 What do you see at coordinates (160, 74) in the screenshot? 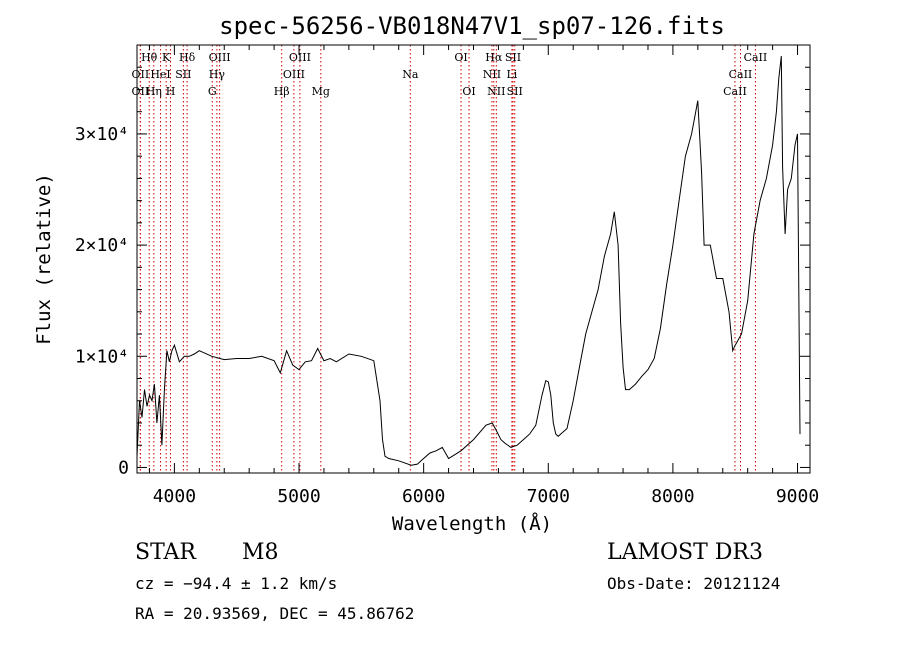
I see `line-label-4: HeI` at bounding box center [160, 74].